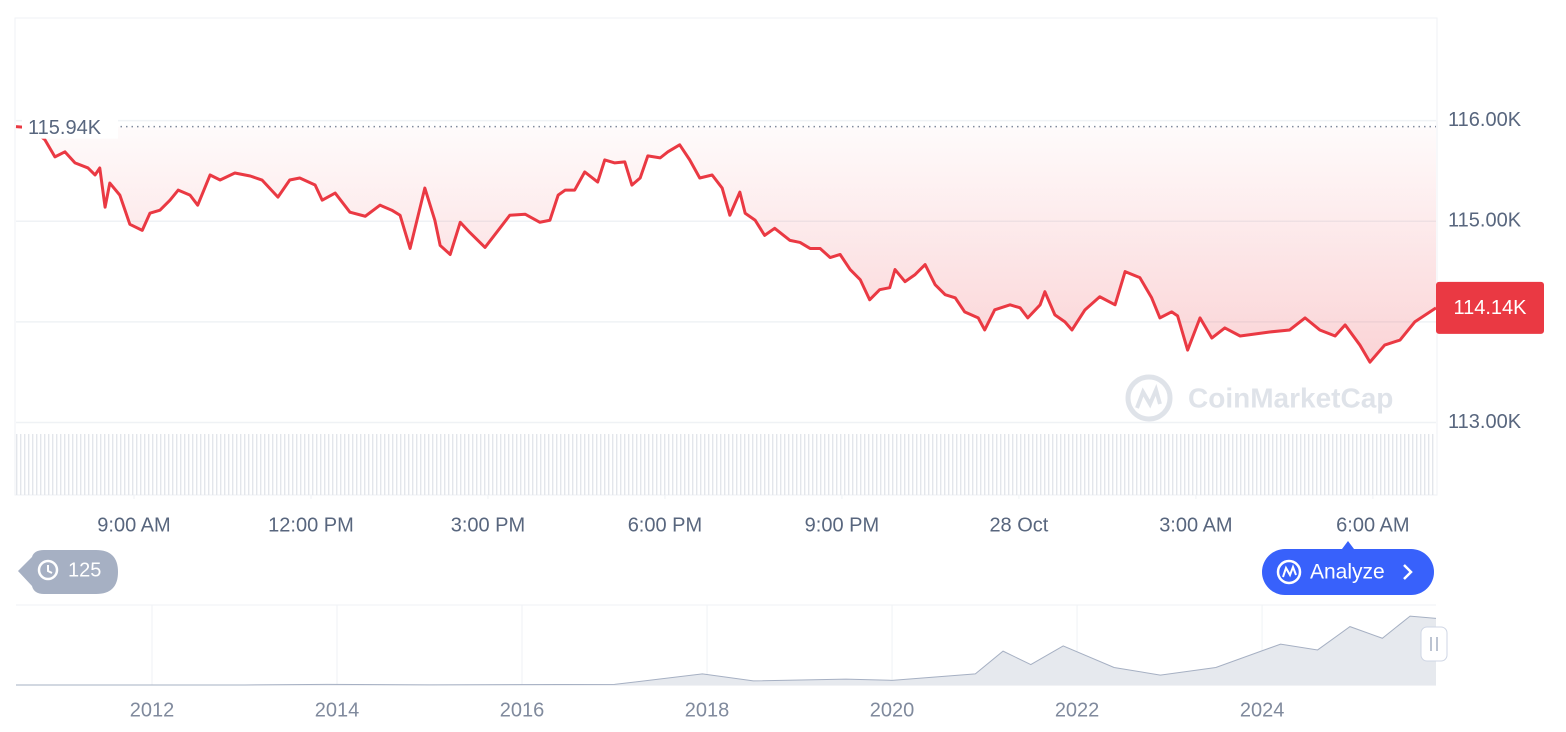 The image size is (1566, 732). I want to click on x-tick-label: 9:00 PM, so click(842, 525).